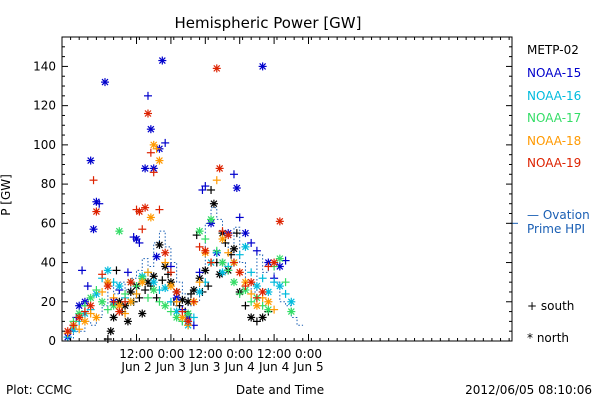 The height and width of the screenshot is (400, 600). I want to click on legend-label-noaa-18: NOAA-18, so click(554, 141).